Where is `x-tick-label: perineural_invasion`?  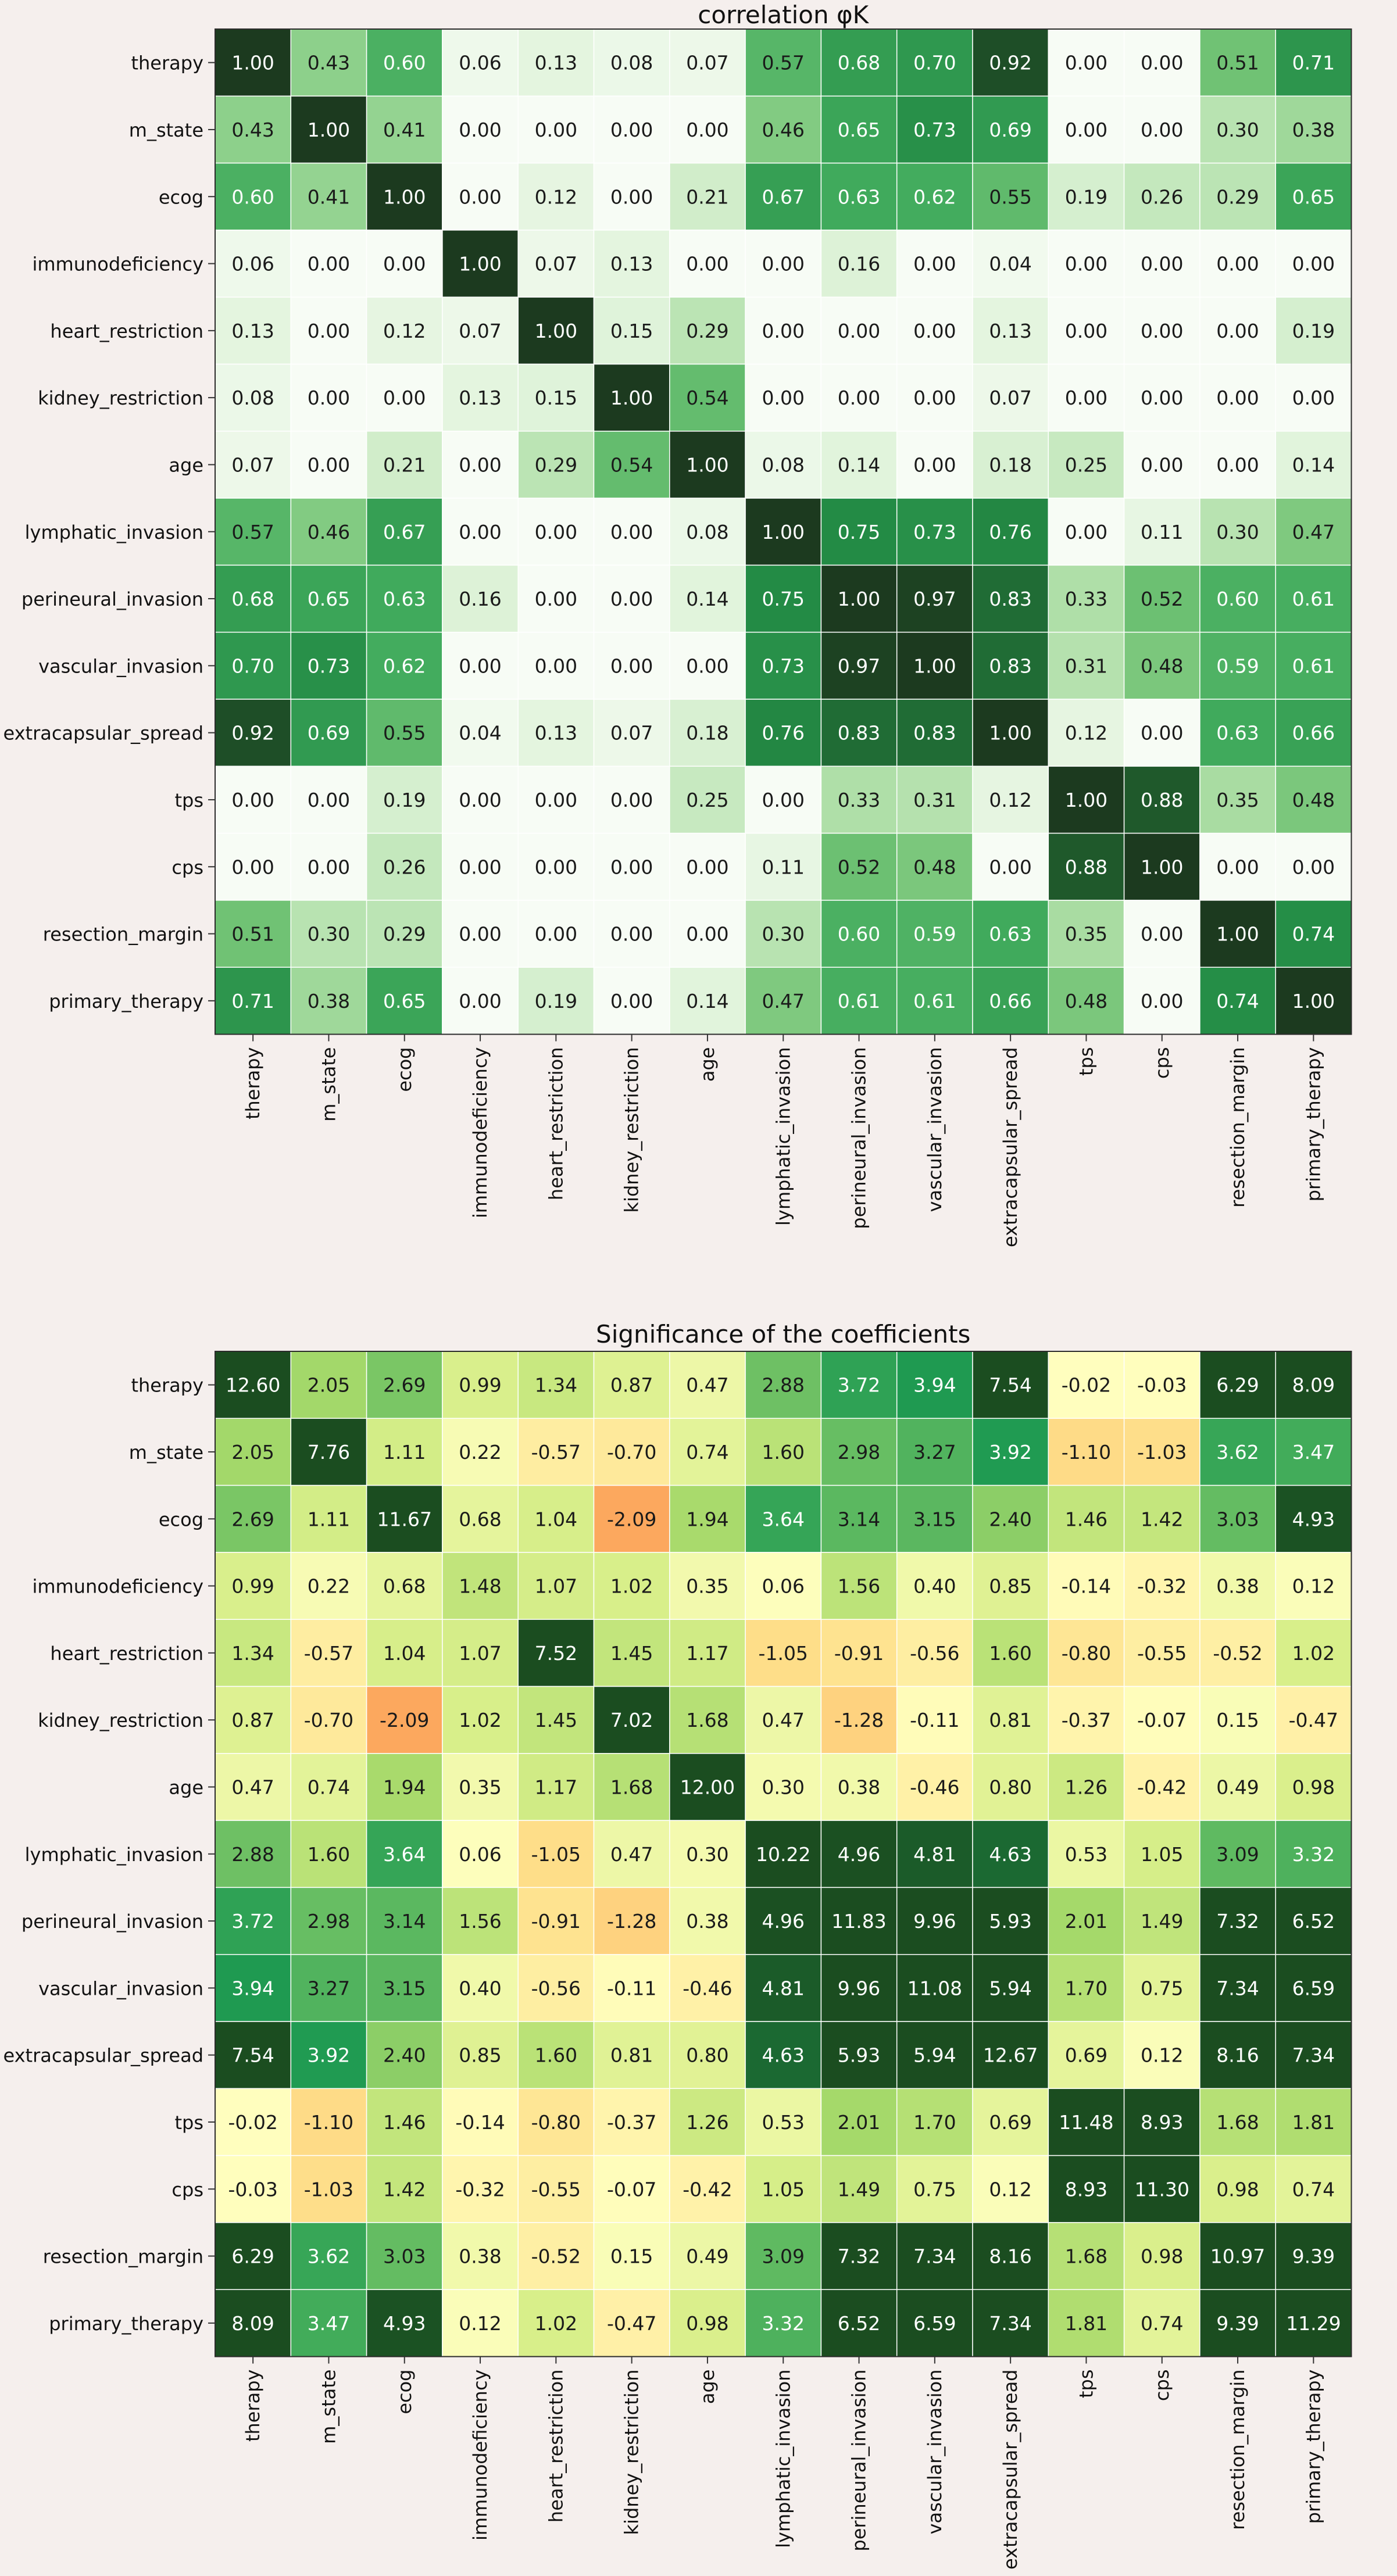
x-tick-label: perineural_invasion is located at coordinates (859, 2461).